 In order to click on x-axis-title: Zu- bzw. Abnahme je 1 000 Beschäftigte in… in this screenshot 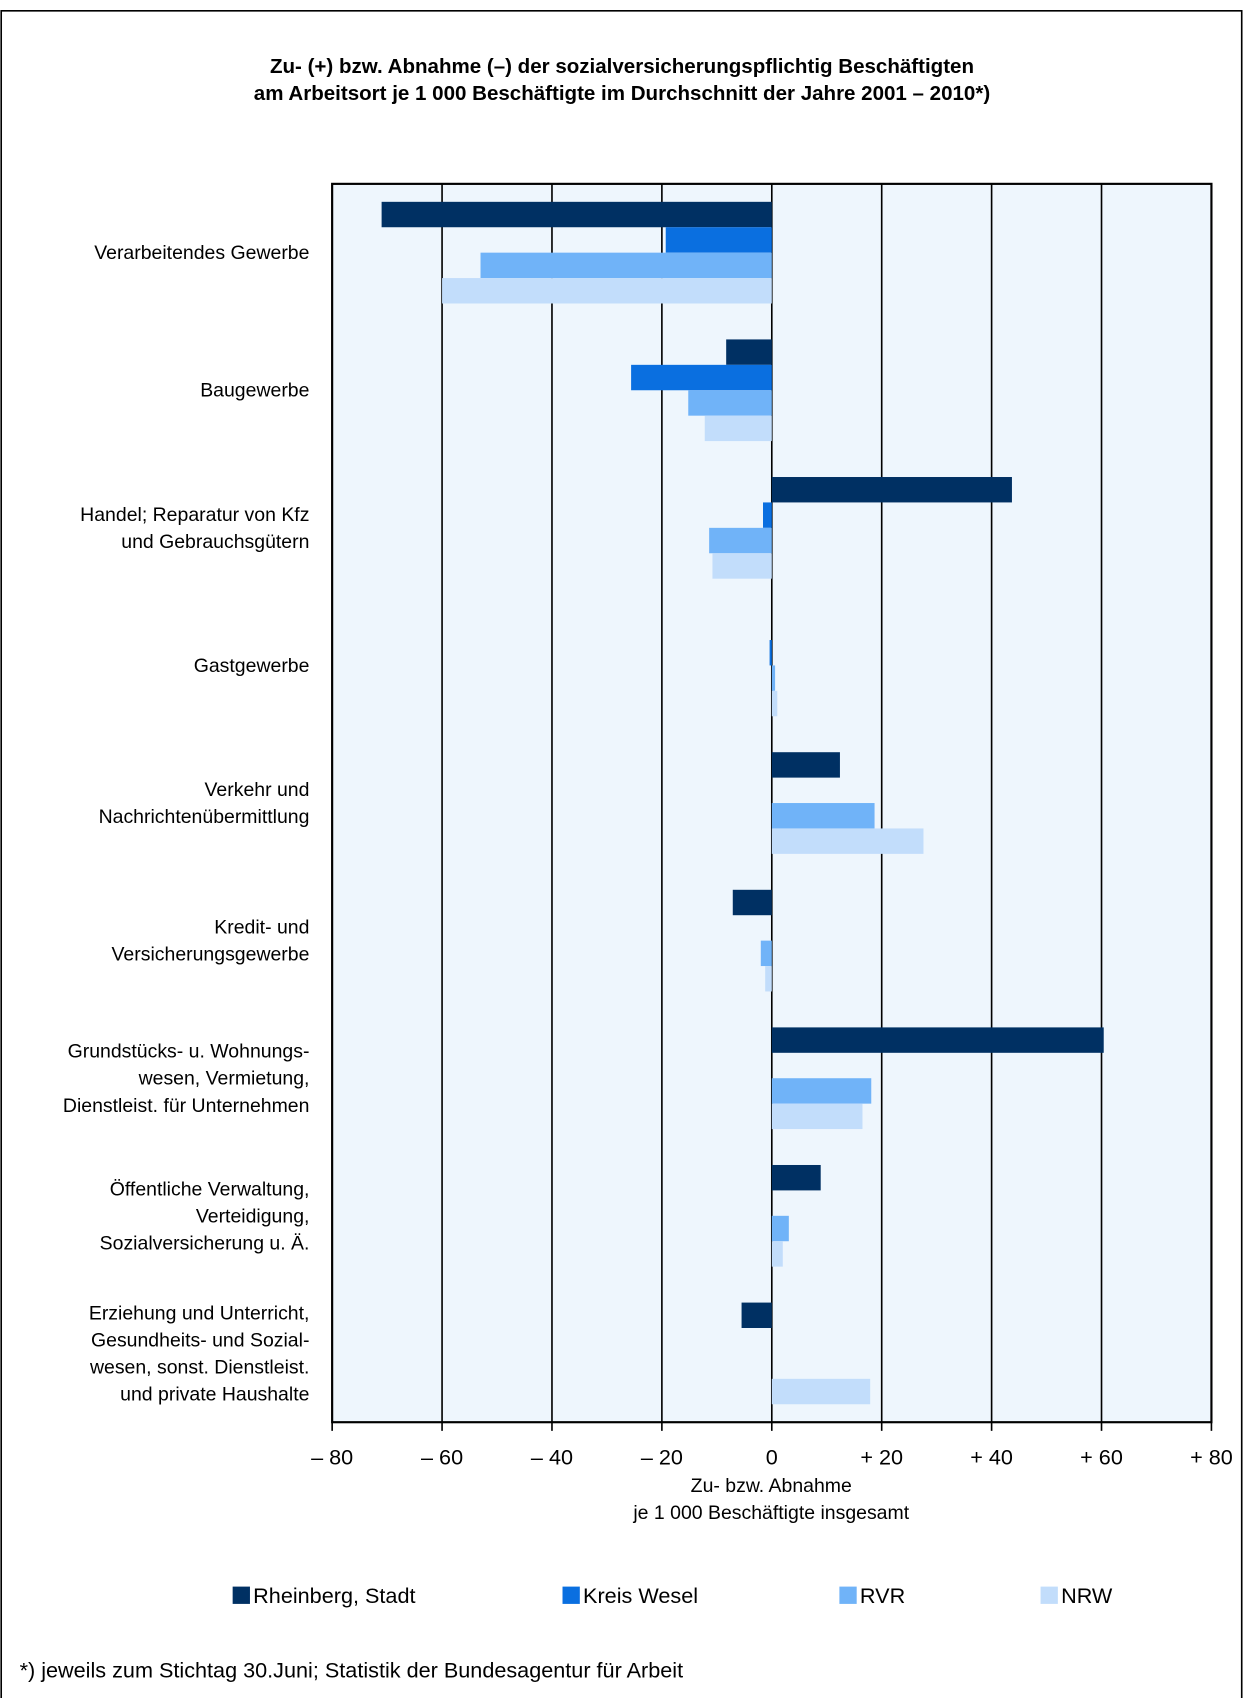, I will do `click(770, 1499)`.